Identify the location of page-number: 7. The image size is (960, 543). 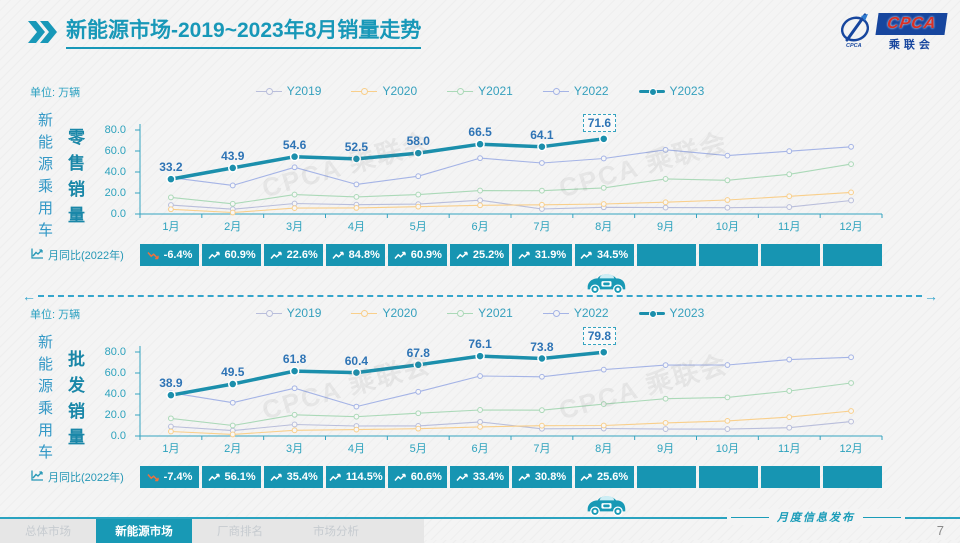
(940, 530).